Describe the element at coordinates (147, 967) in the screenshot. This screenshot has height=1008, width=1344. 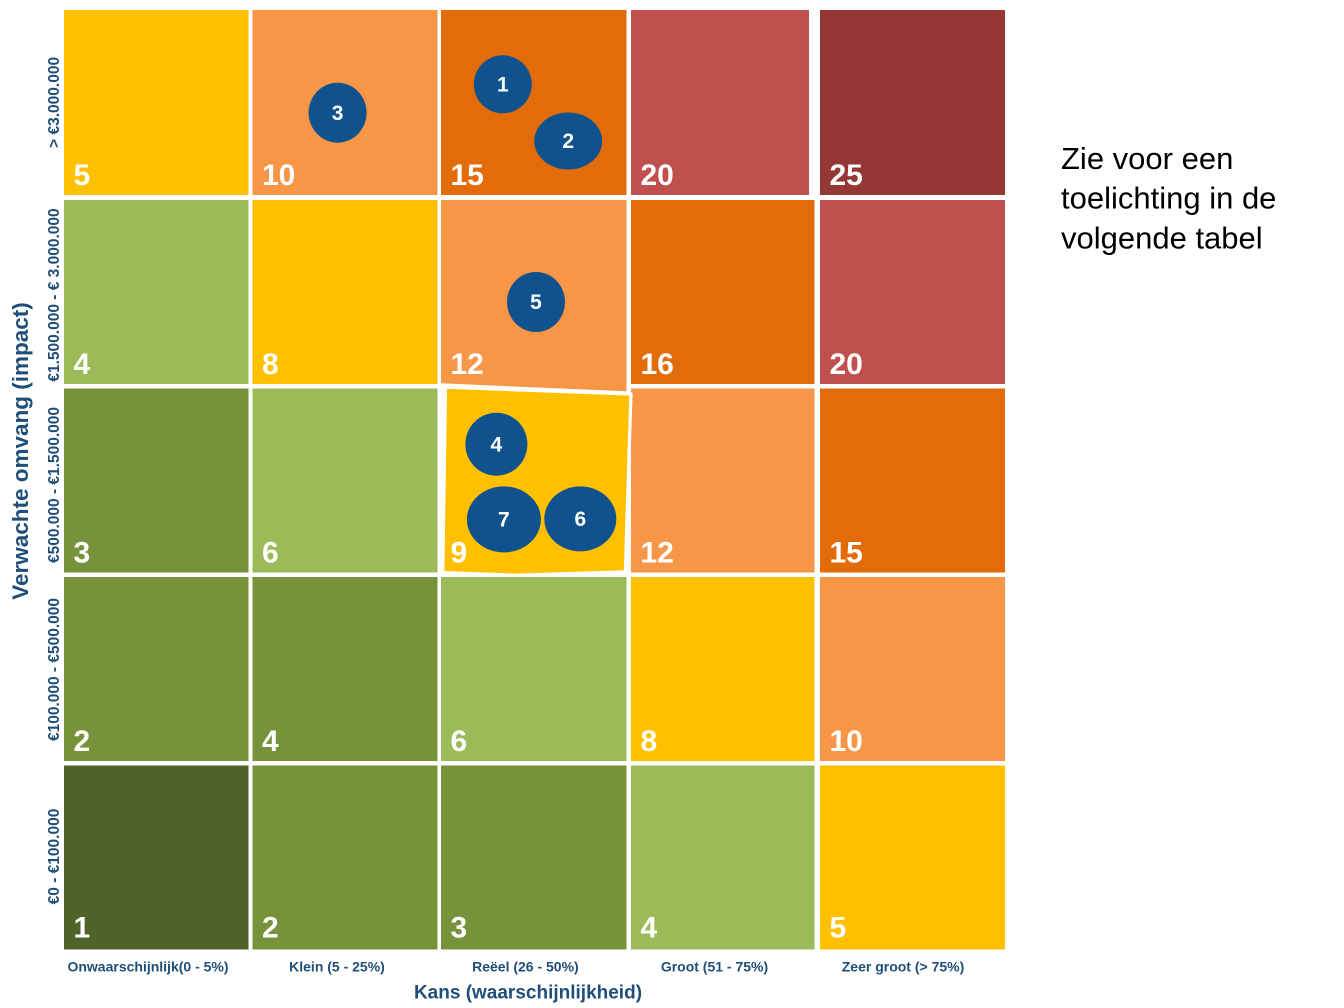
I see `svg-text: Onwaarschijnlijk(0 - 5%)` at that location.